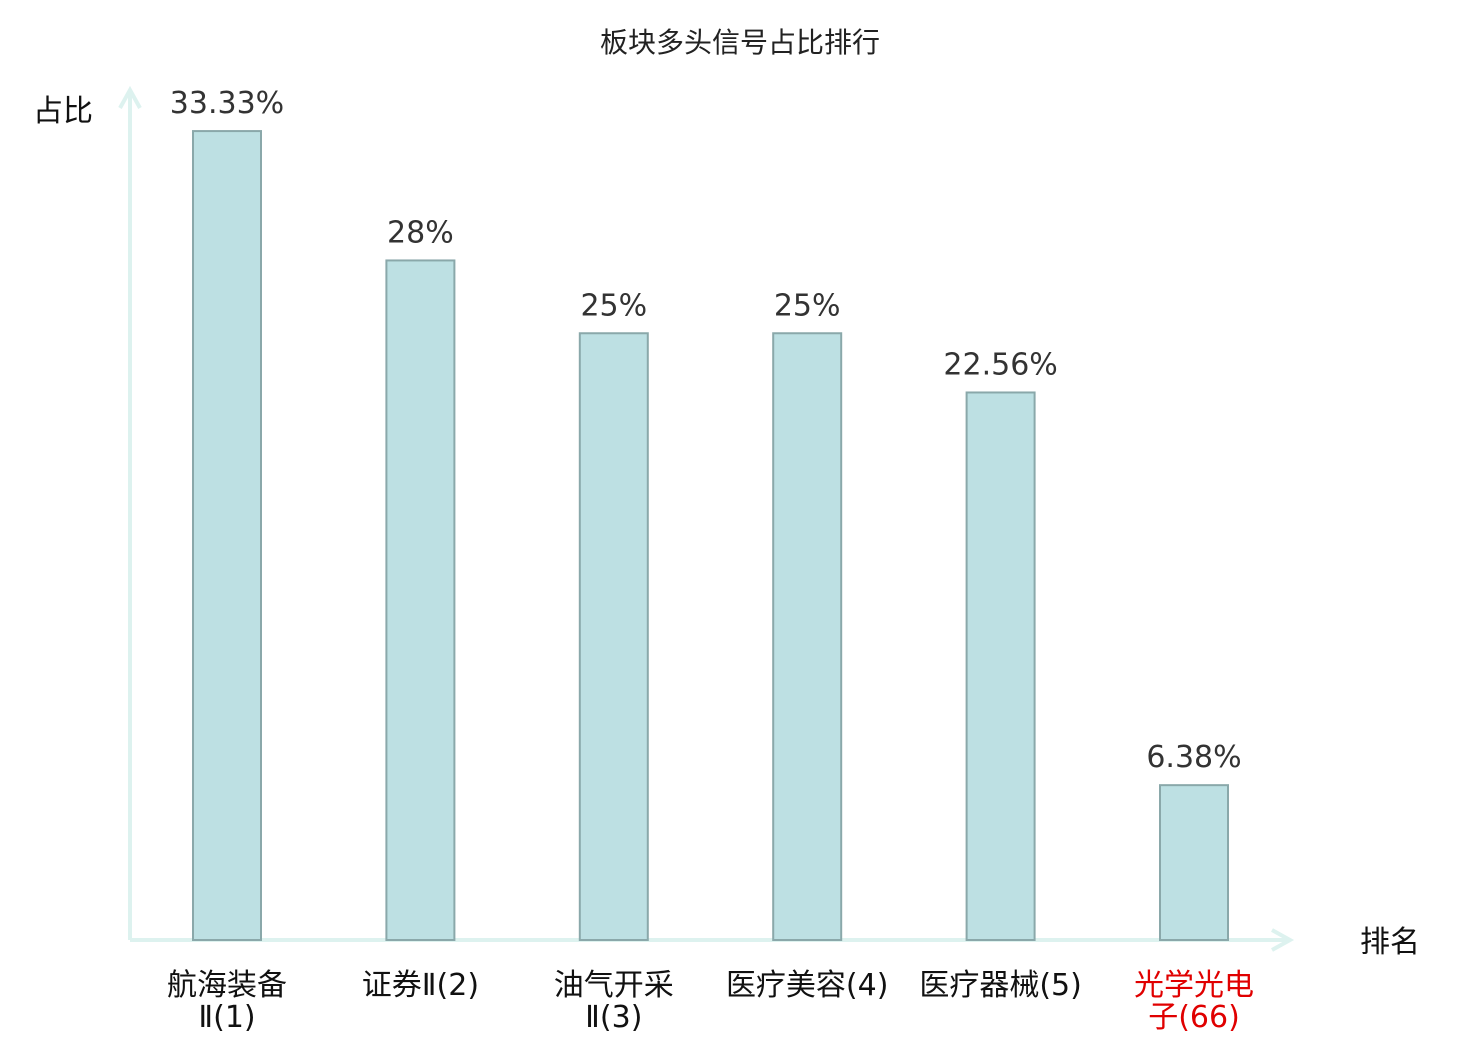  Describe the element at coordinates (226, 1017) in the screenshot. I see `category-label: Ⅱ(1)` at that location.